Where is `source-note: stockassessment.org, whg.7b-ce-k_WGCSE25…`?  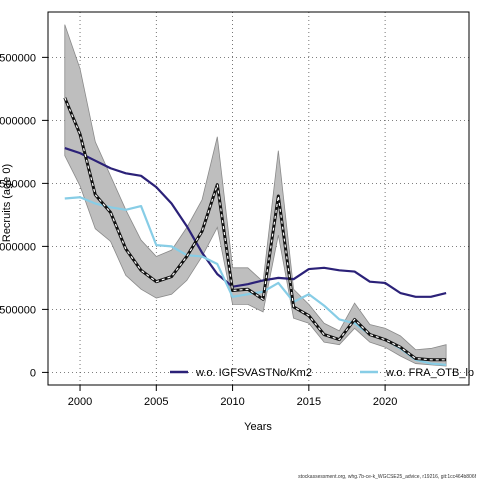 source-note: stockassessment.org, whg.7b-ce-k_WGCSE25… is located at coordinates (387, 477).